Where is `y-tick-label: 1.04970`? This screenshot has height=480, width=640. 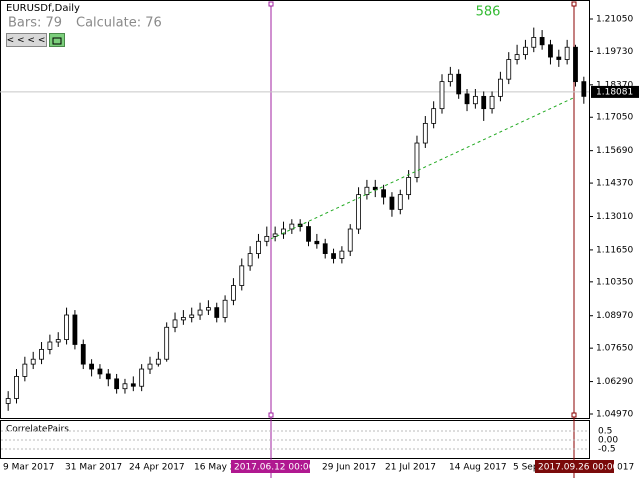
y-tick-label: 1.04970 is located at coordinates (614, 414).